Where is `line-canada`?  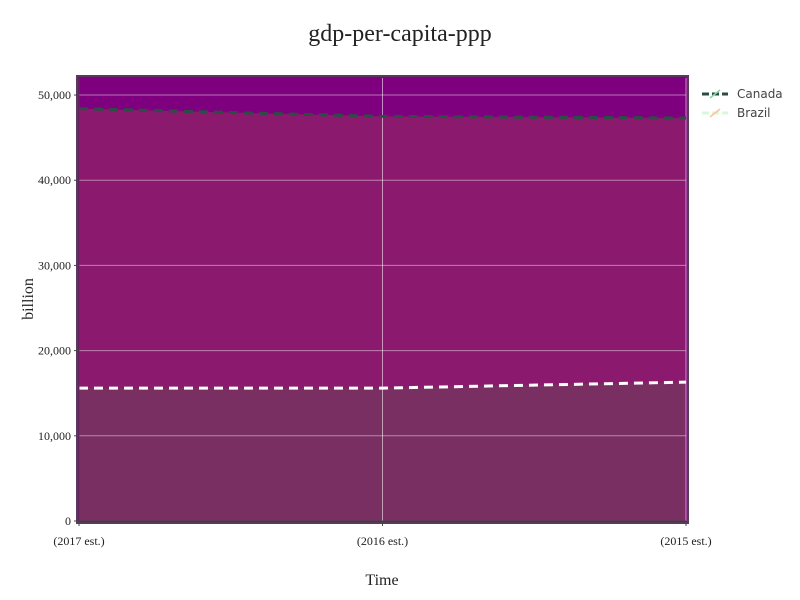 line-canada is located at coordinates (382, 113).